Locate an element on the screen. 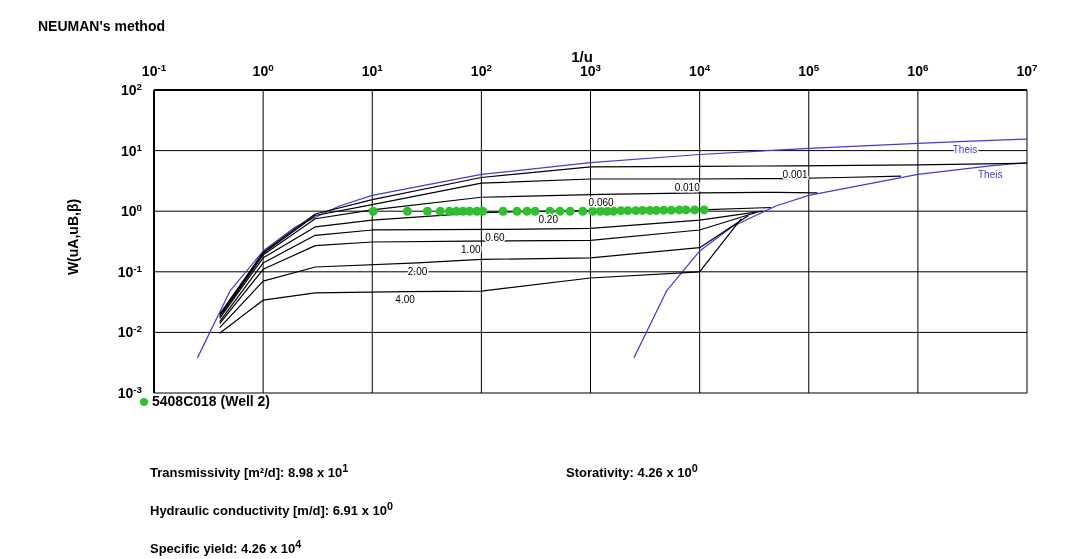  series-label: 1.00 is located at coordinates (471, 249).